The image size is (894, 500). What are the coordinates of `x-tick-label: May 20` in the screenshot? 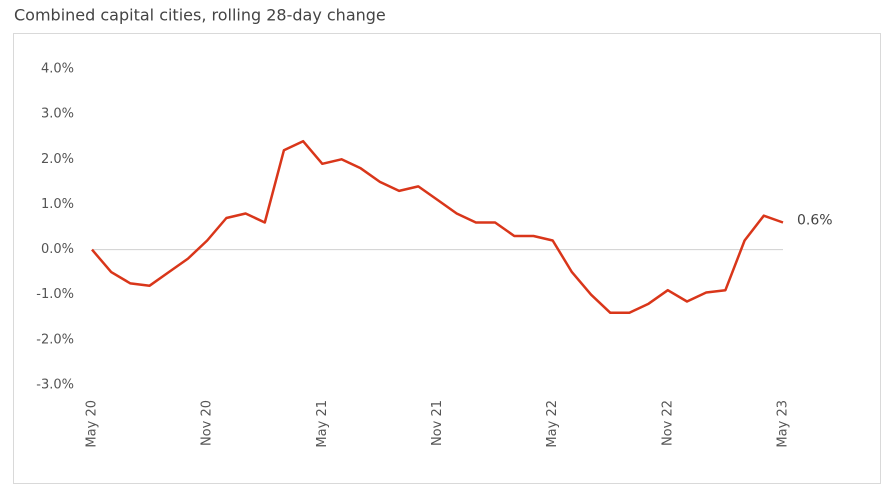 It's located at (92, 424).